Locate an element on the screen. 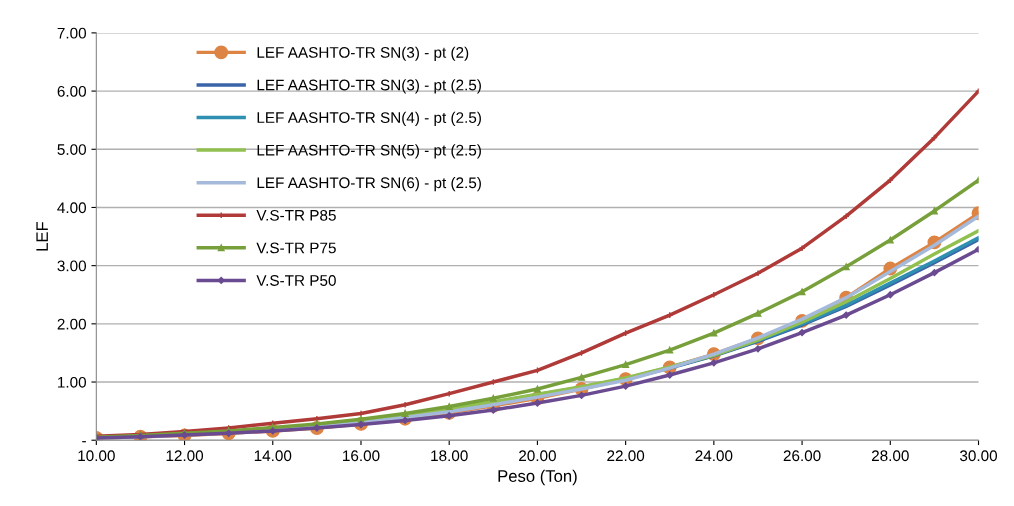 This screenshot has width=1014, height=506. x-tick-label: 12.00 is located at coordinates (185, 456).